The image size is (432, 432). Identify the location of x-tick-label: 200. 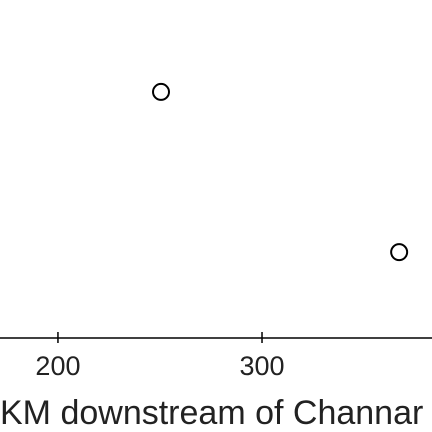
(57, 366).